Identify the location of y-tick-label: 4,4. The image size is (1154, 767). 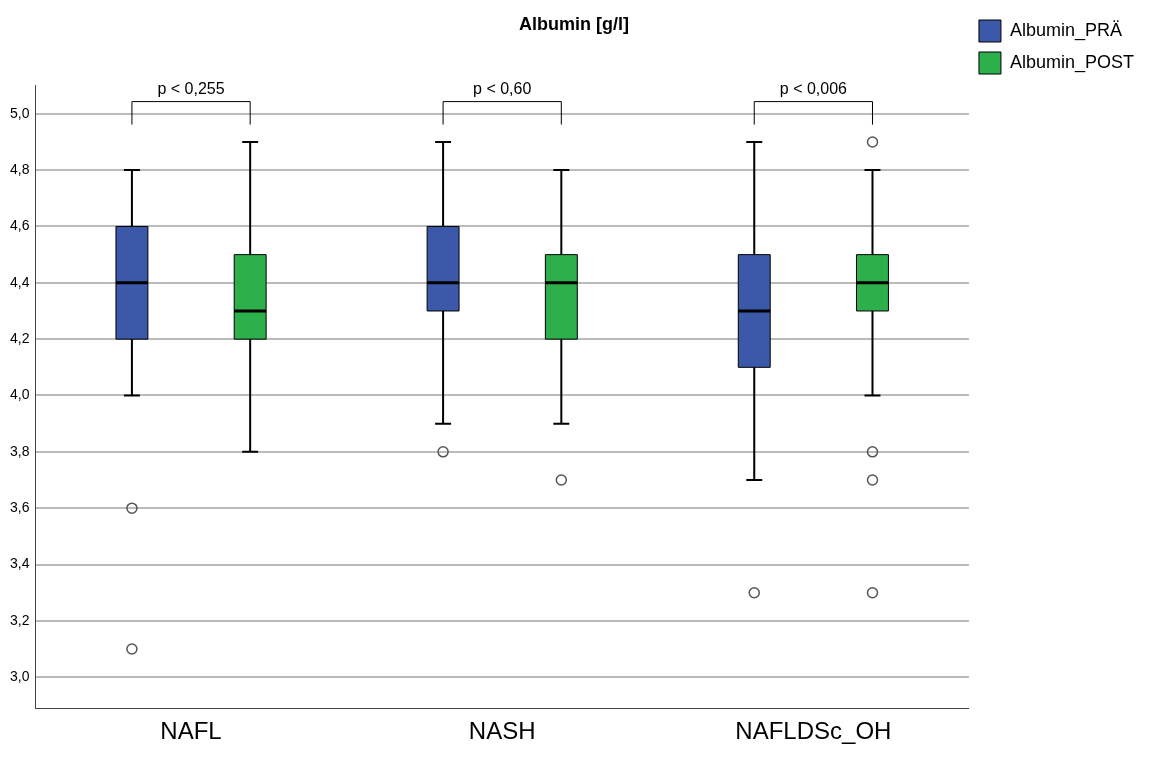
(19, 281).